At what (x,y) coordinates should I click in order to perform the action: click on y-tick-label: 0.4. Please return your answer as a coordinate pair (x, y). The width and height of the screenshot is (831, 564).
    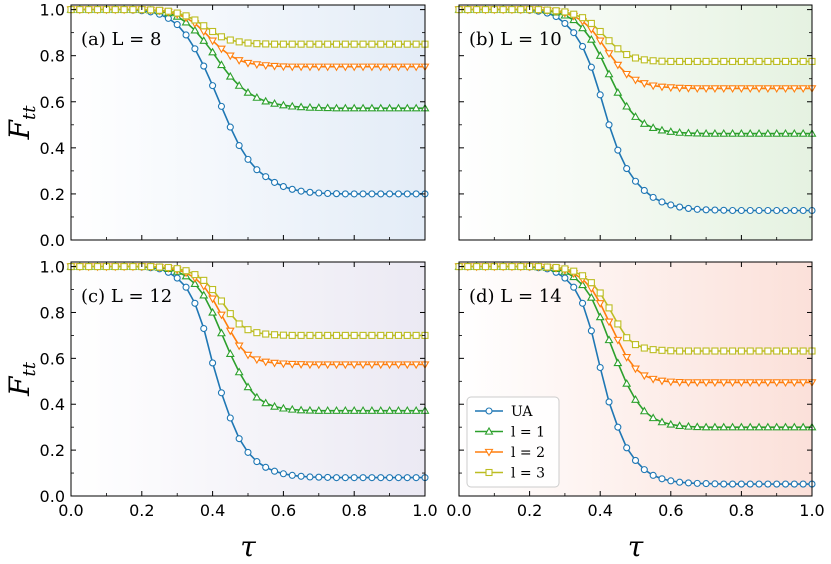
    Looking at the image, I should click on (52, 148).